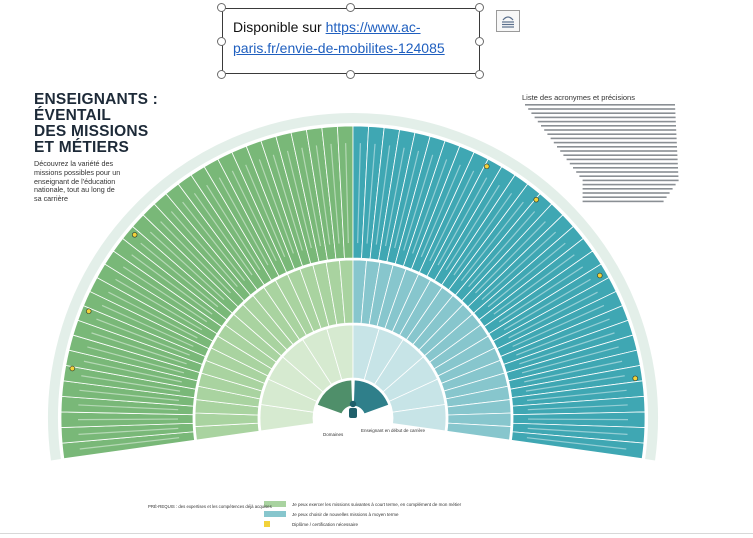 The height and width of the screenshot is (538, 753). I want to click on resize-handle-bottom-left, so click(221, 74).